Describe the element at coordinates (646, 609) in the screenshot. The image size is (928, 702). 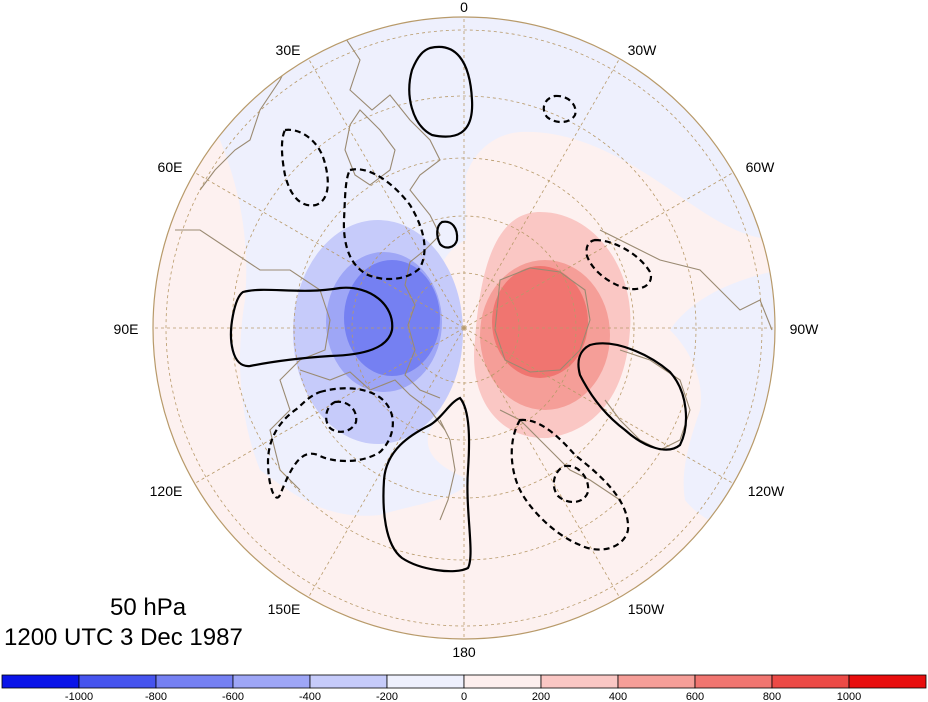
I see `lon-label-150w: 150W` at that location.